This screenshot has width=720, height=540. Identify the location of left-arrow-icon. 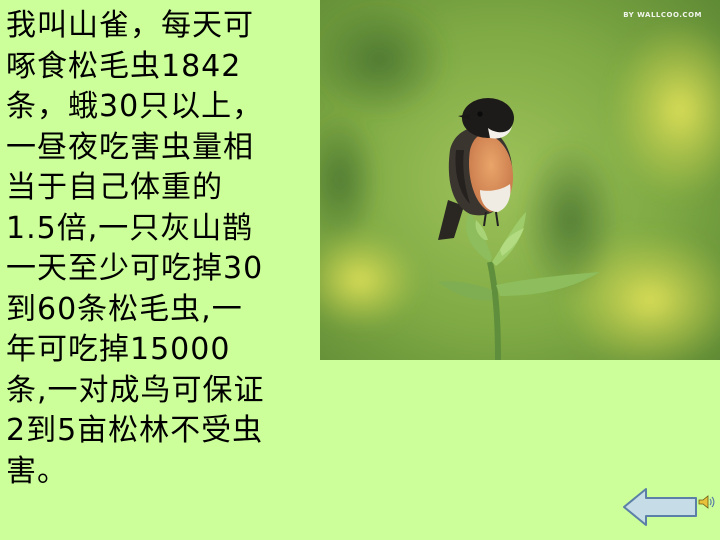
(660, 507).